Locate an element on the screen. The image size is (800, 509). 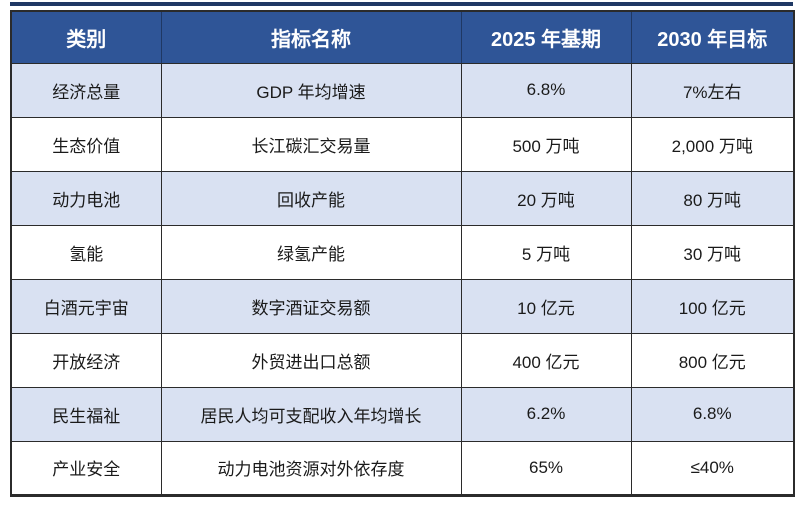
cell-indicator: 绿氢产能 is located at coordinates (311, 252).